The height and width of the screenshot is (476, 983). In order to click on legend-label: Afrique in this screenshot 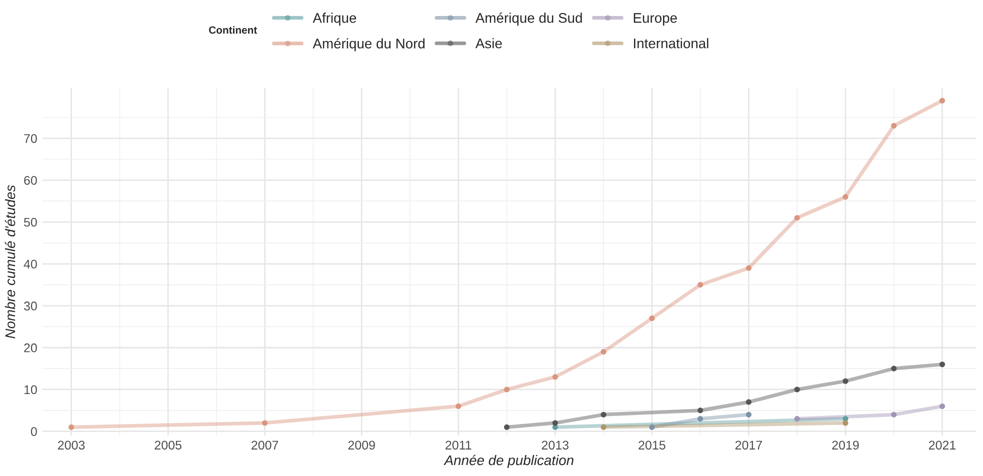, I will do `click(334, 19)`.